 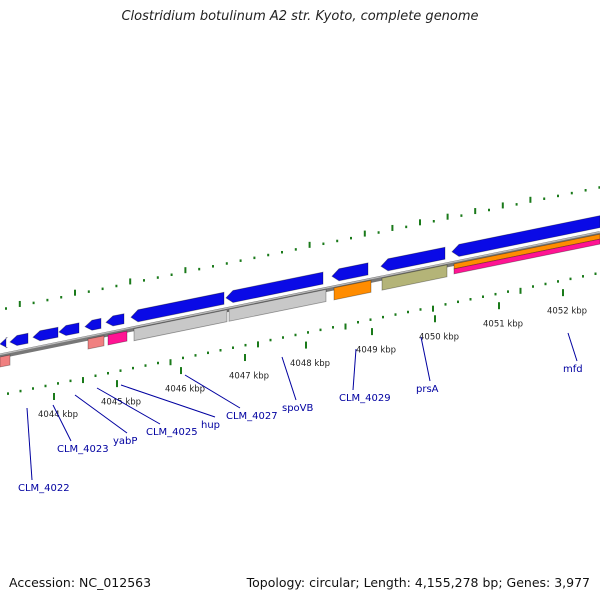 What do you see at coordinates (83, 449) in the screenshot?
I see `gene-label-clm_4023: CLM_4023` at bounding box center [83, 449].